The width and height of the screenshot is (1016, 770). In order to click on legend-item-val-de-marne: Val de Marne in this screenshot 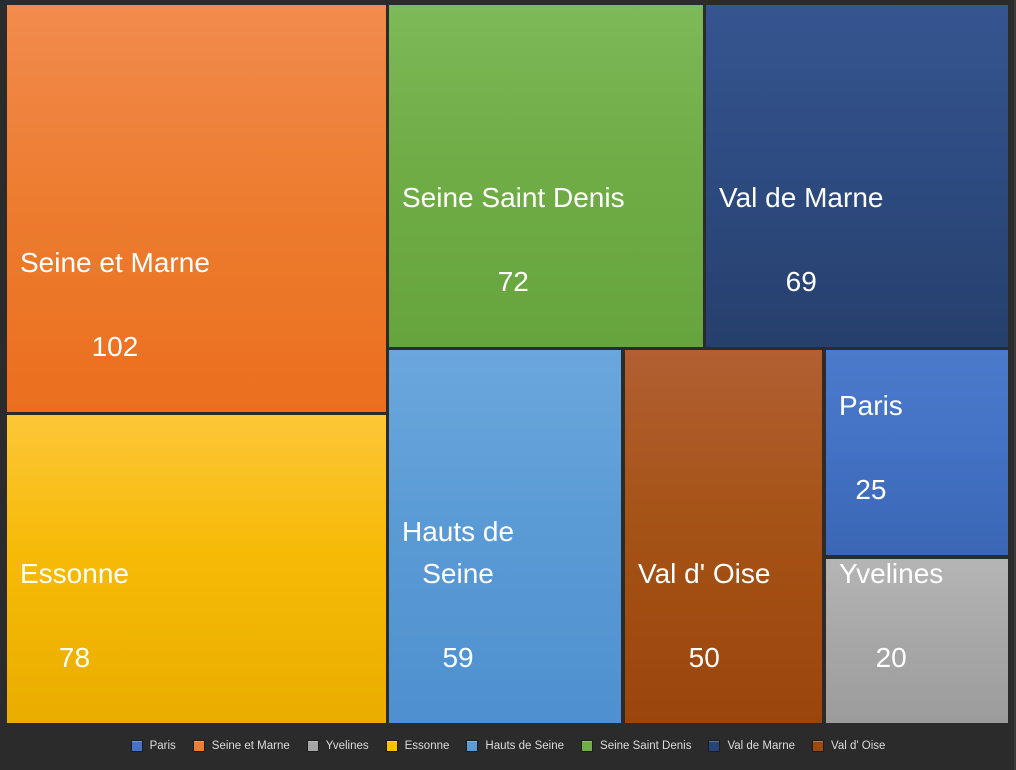, I will do `click(751, 746)`.